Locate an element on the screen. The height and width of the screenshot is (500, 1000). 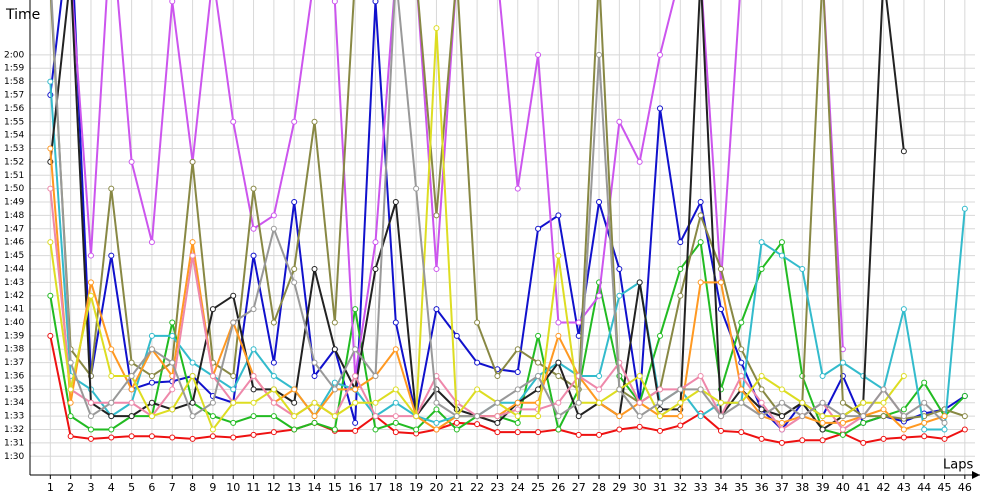
y-tick-label: 1:55 is located at coordinates (14, 122).